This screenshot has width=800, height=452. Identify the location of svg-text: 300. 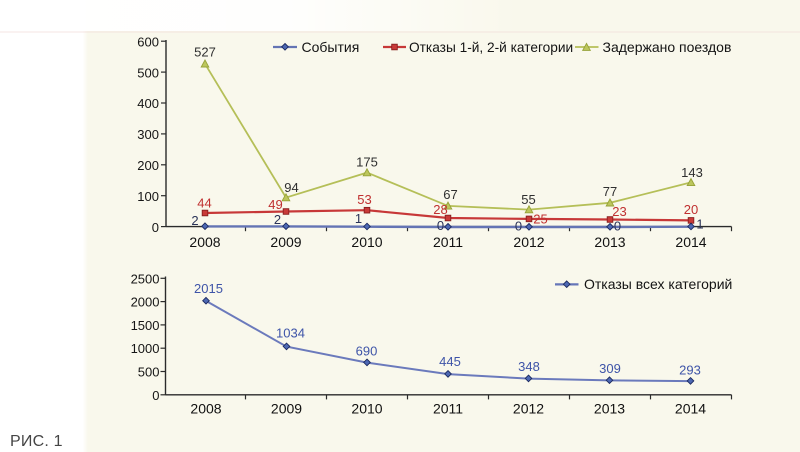
(148, 134).